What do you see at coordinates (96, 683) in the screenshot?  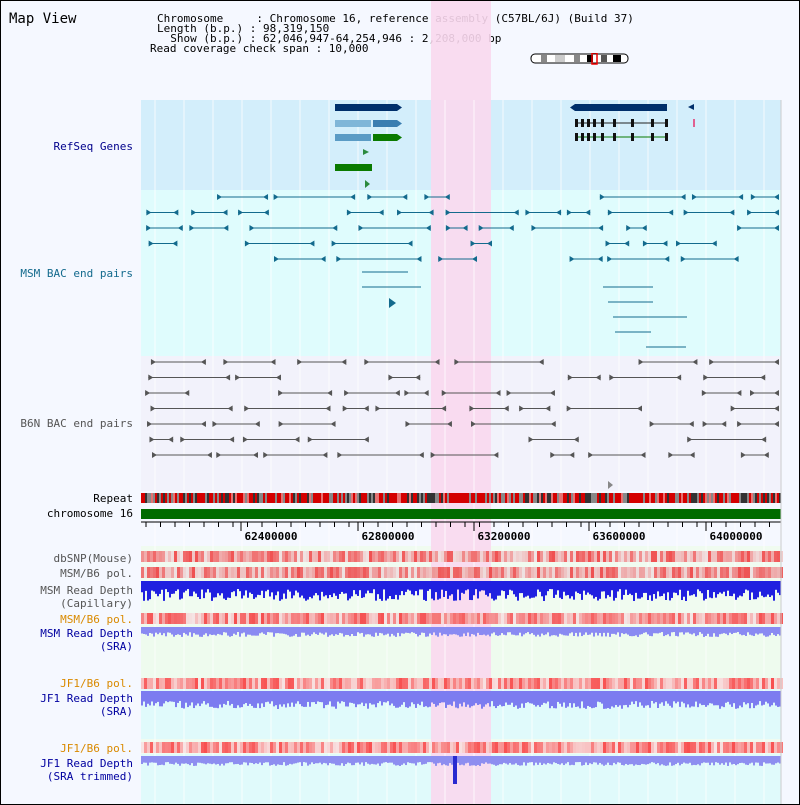 I see `jf1-b6-pol-label: JF1/B6 pol.` at bounding box center [96, 683].